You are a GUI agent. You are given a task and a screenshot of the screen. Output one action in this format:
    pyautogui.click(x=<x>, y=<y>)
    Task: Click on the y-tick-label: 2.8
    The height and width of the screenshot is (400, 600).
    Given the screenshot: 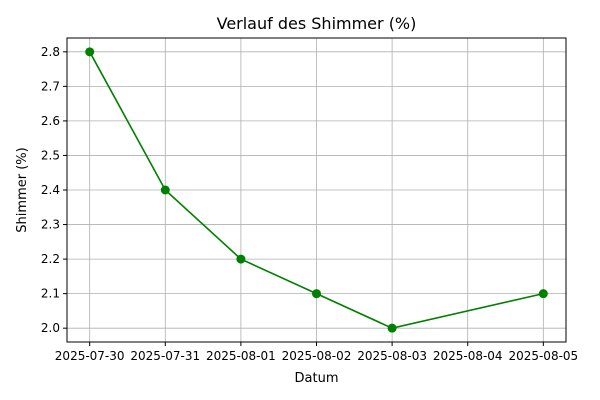 What is the action you would take?
    pyautogui.click(x=50, y=52)
    